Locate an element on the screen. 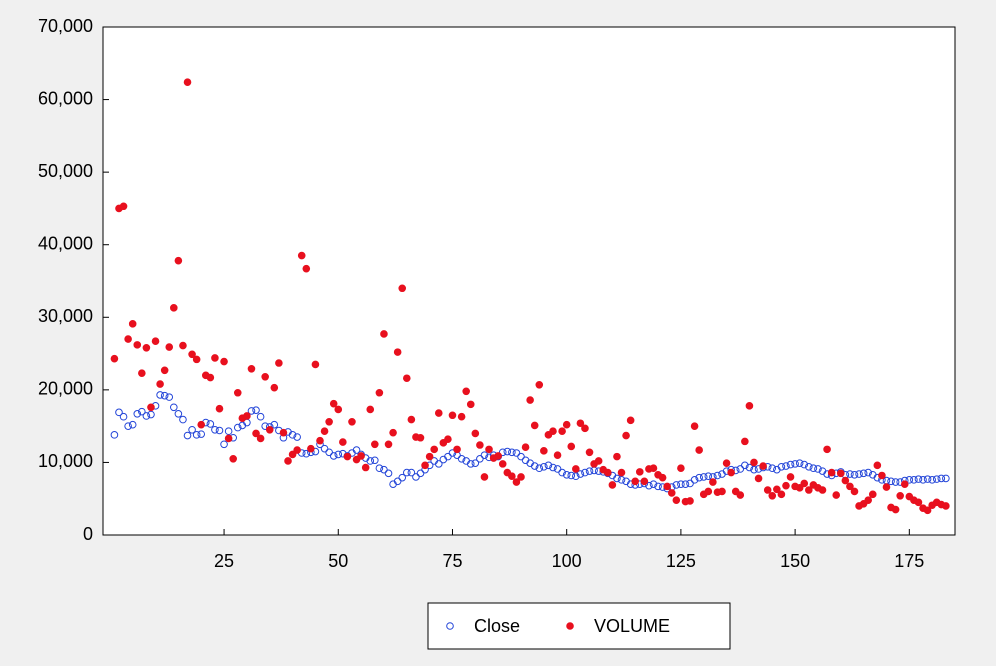 The image size is (996, 666). legend-label: VOLUME is located at coordinates (632, 626).